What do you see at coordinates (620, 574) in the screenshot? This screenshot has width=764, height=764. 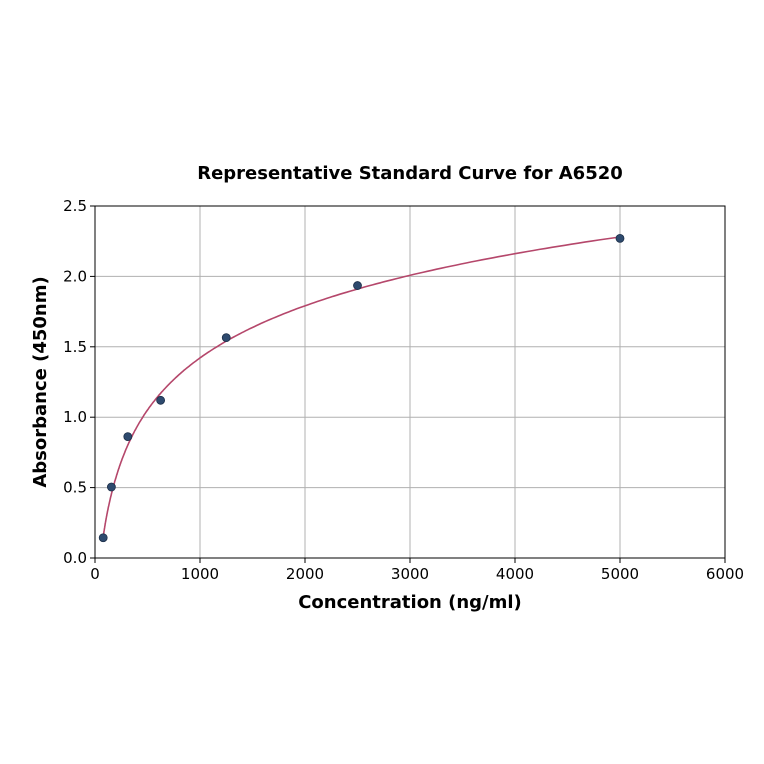 I see `x-tick-label: 5000` at bounding box center [620, 574].